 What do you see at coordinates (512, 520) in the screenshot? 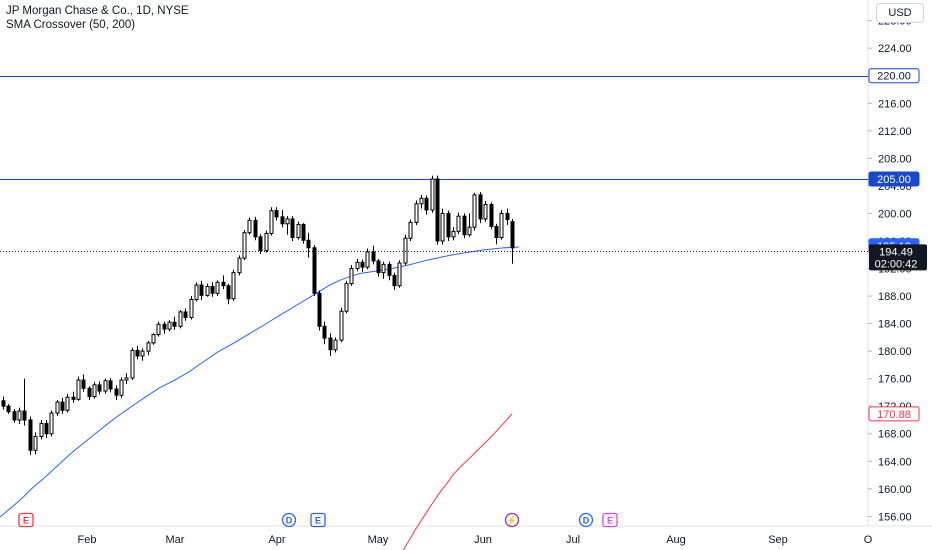
I see `event-marker: ⚡` at bounding box center [512, 520].